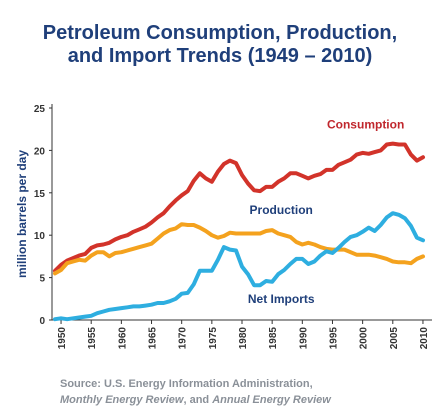 The height and width of the screenshot is (417, 440). Describe the element at coordinates (122, 338) in the screenshot. I see `x-tick-label: 1960` at that location.